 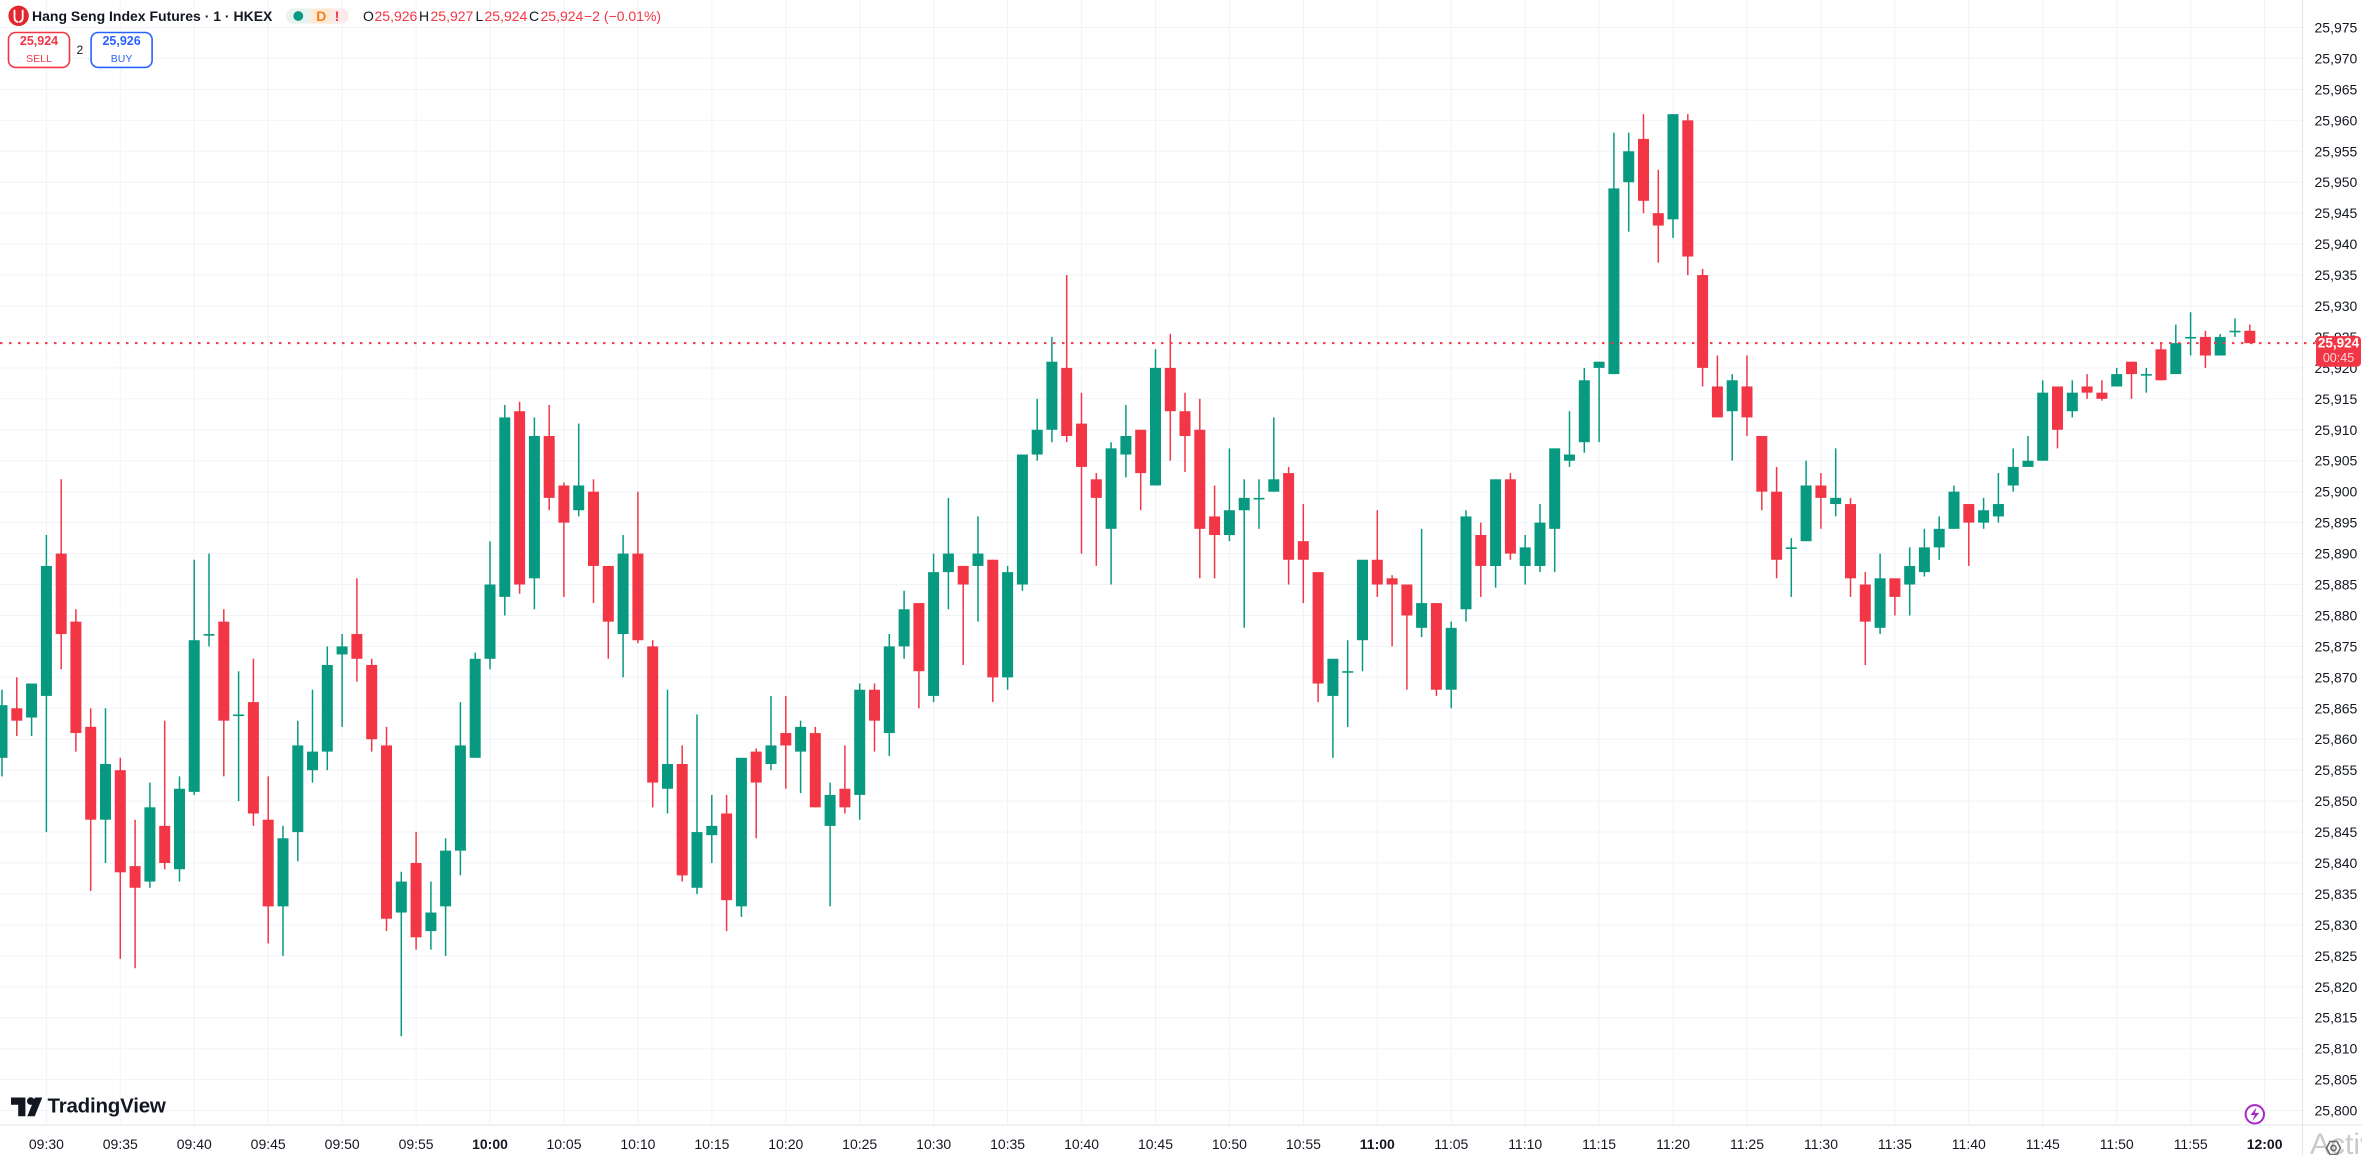 What do you see at coordinates (342, 1144) in the screenshot?
I see `svg-text: 09:50` at bounding box center [342, 1144].